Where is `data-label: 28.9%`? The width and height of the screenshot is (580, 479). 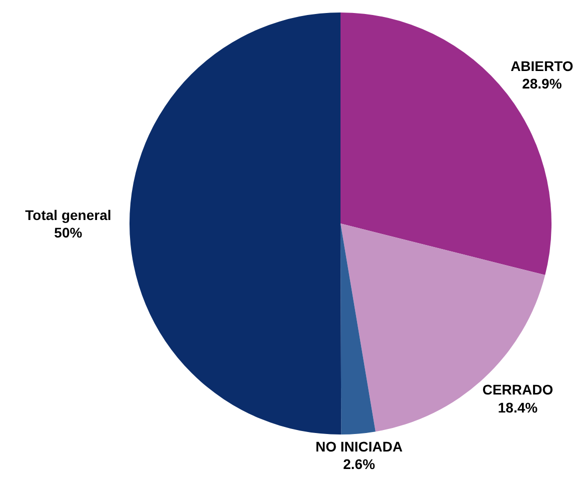
data-label: 28.9% is located at coordinates (542, 83).